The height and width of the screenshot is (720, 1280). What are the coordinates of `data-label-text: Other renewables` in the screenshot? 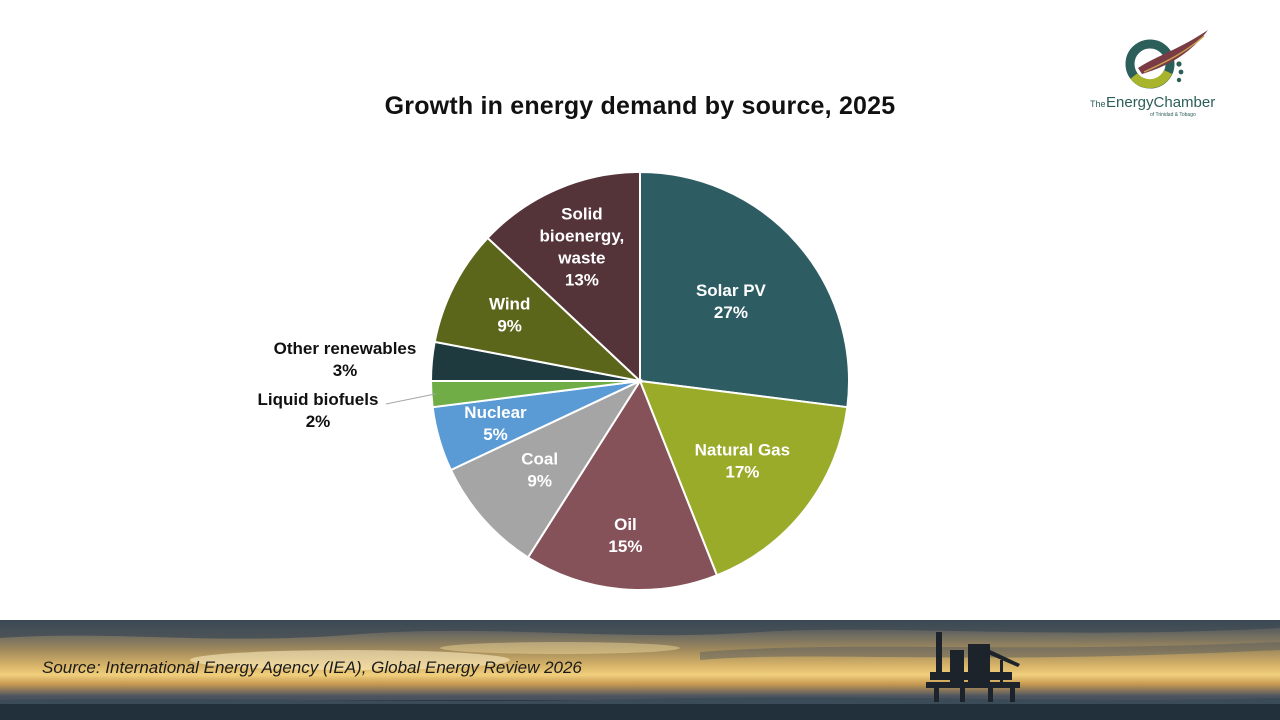 It's located at (345, 348).